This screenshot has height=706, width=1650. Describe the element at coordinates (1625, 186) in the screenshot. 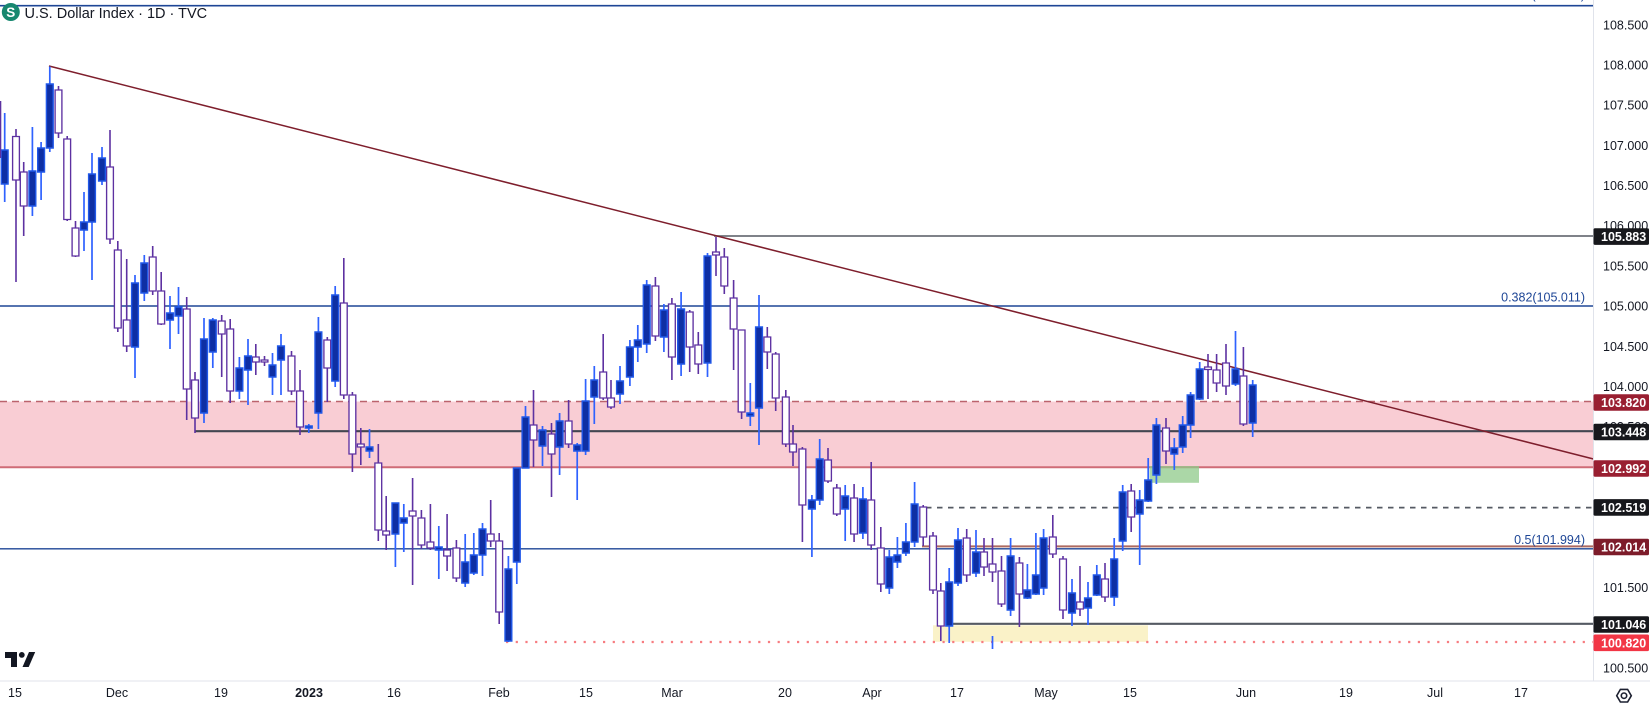

I see `svg-text: 106.500` at that location.